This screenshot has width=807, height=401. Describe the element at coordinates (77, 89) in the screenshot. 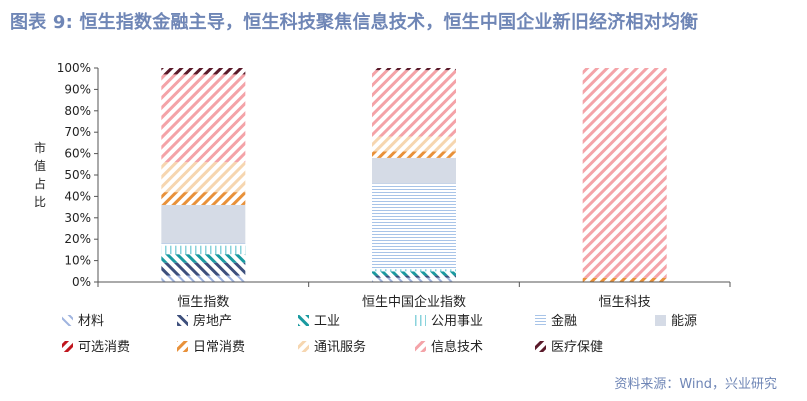

I see `y-tick-label: 90%` at that location.